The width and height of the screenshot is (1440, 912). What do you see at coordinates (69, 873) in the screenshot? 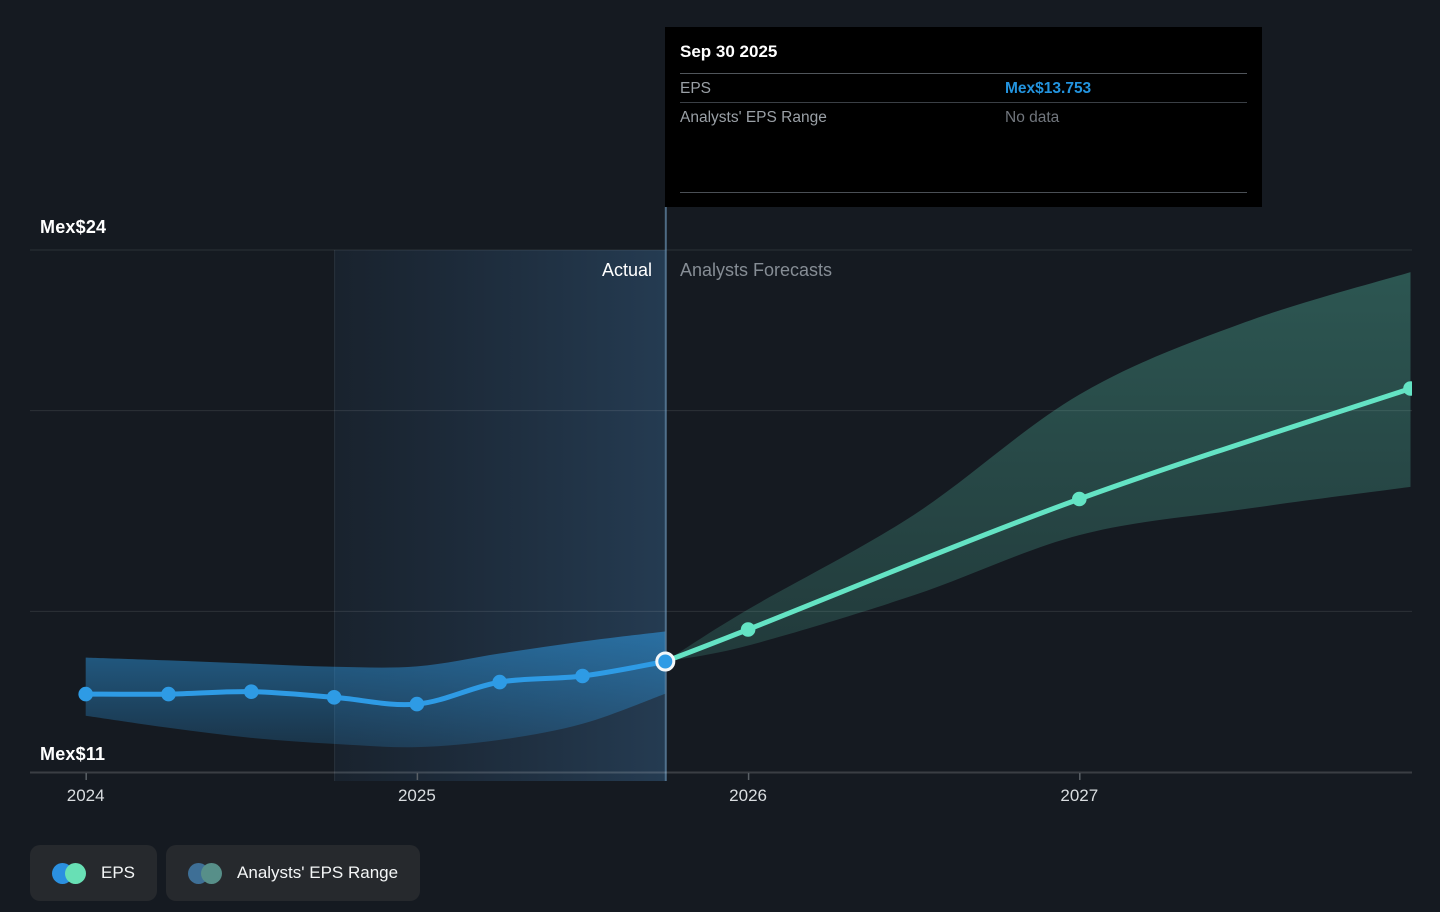
I see `eps-legend-dots-icon` at bounding box center [69, 873].